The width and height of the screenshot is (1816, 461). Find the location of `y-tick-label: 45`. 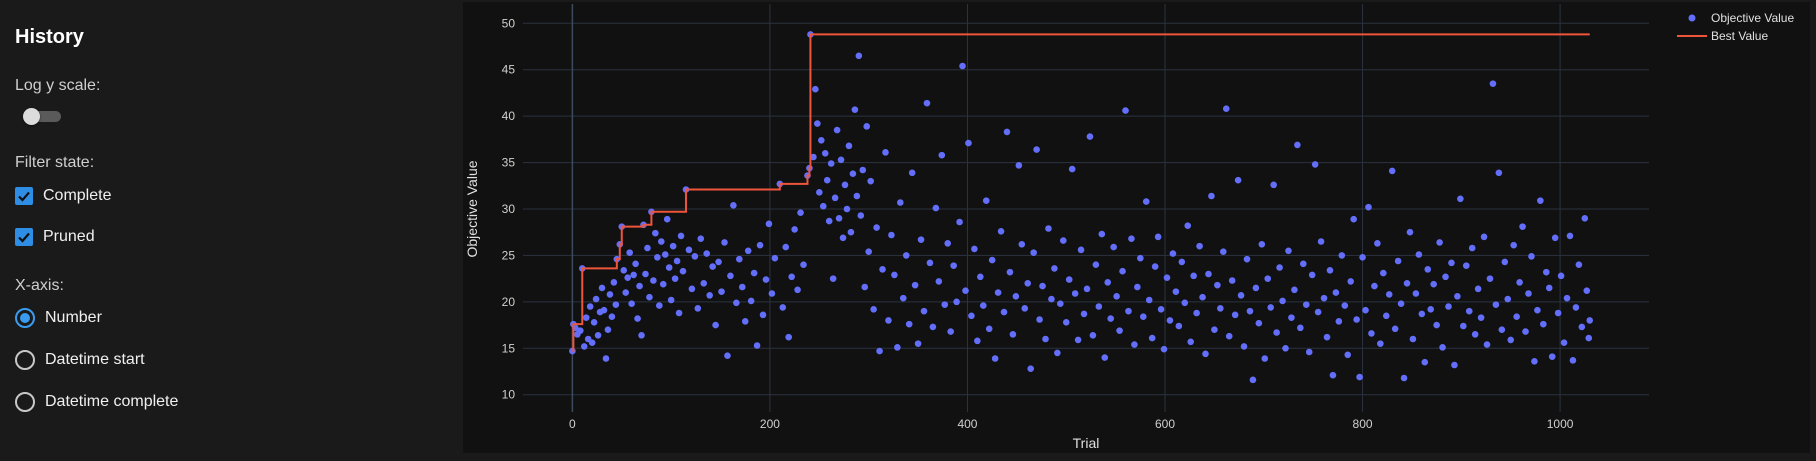

y-tick-label: 45 is located at coordinates (509, 70).